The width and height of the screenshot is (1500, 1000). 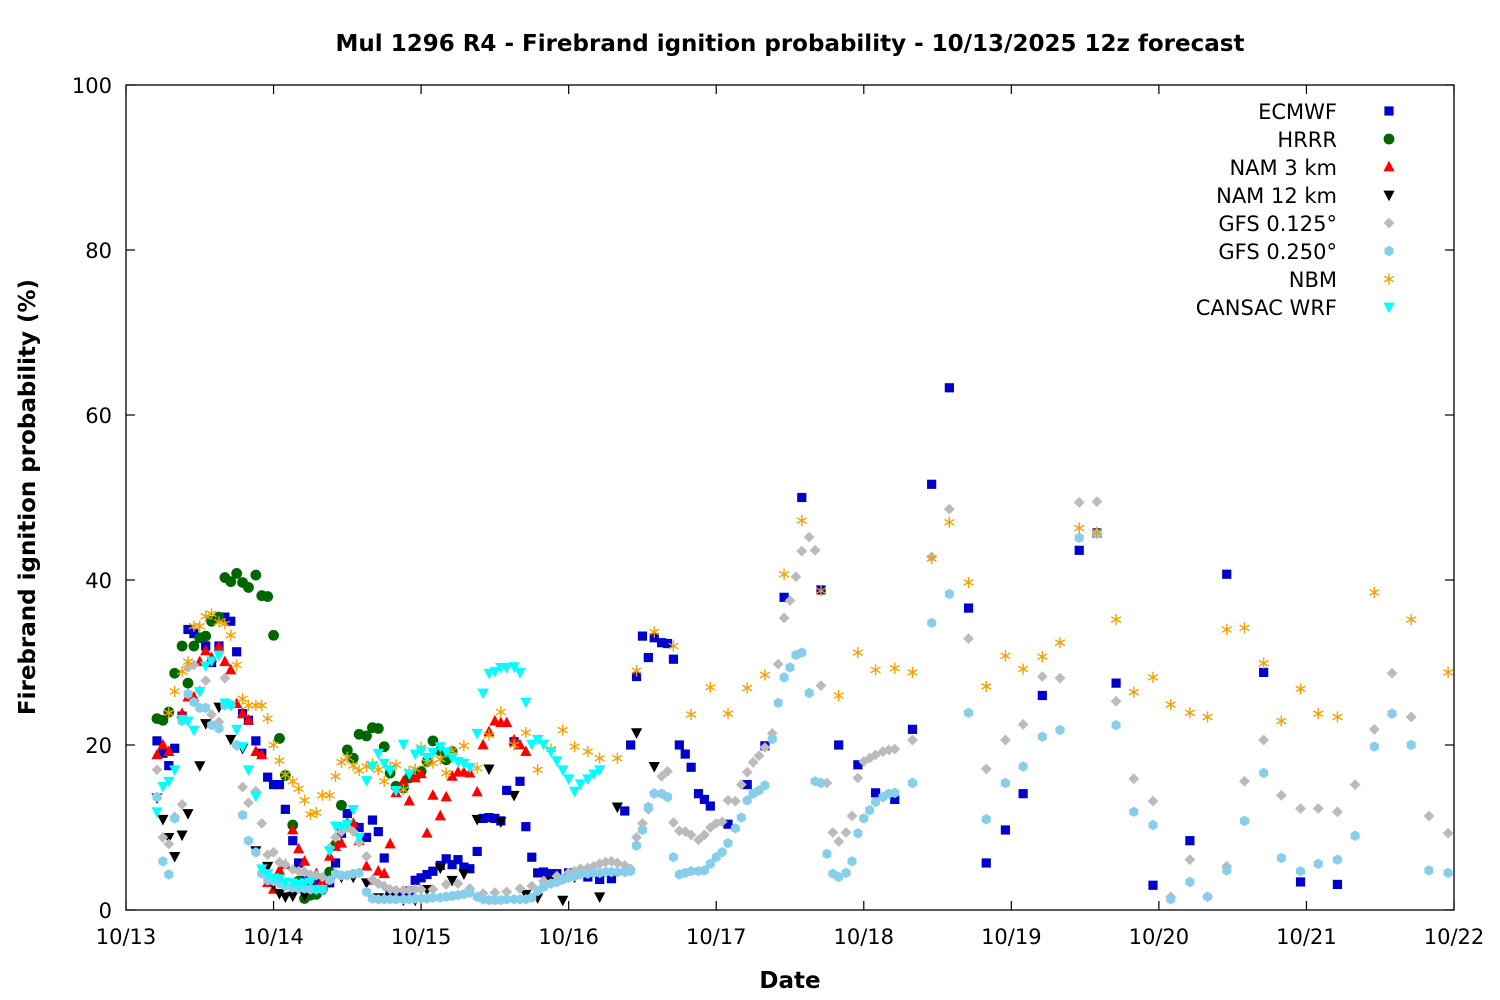 What do you see at coordinates (126, 937) in the screenshot?
I see `x-tick-label: 10/13` at bounding box center [126, 937].